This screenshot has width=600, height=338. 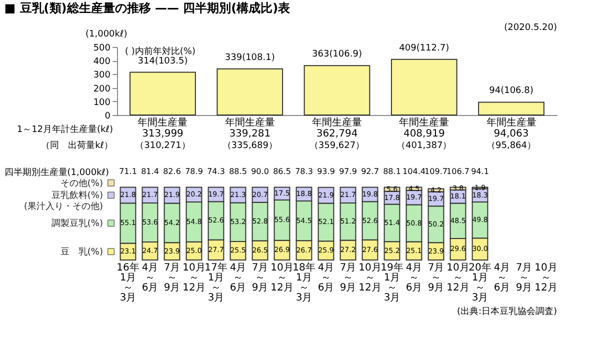 What do you see at coordinates (150, 171) in the screenshot?
I see `text: 81.4` at bounding box center [150, 171].